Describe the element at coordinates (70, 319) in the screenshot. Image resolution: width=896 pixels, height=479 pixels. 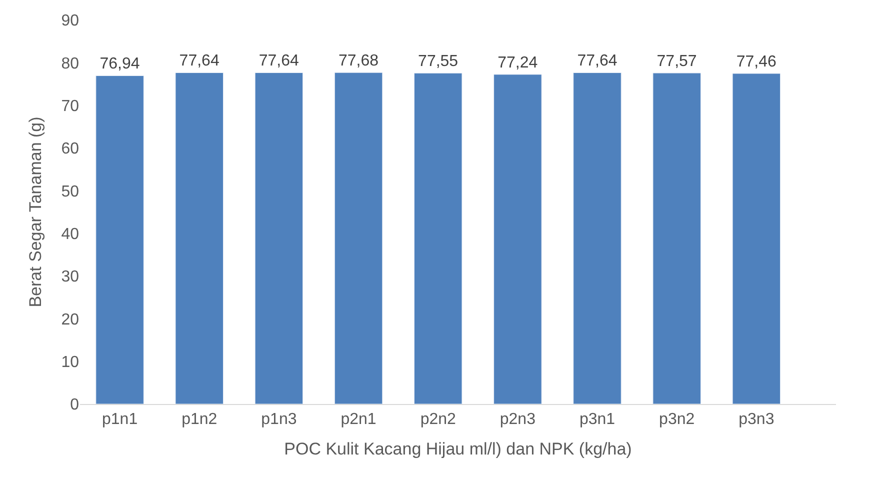
I see `y-tick-label: 20` at that location.